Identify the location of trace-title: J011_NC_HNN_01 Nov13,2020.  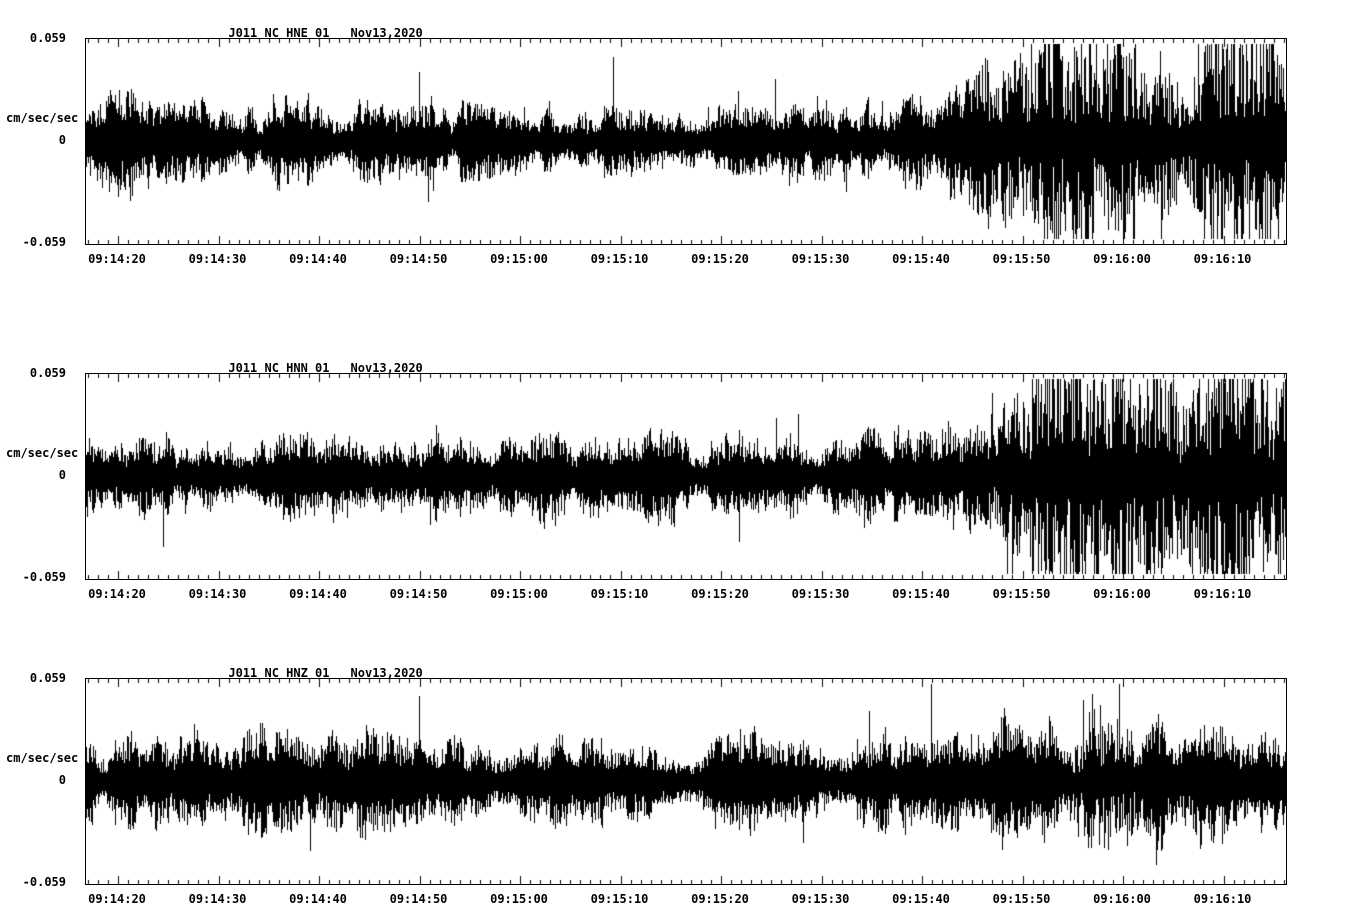
(304, 368).